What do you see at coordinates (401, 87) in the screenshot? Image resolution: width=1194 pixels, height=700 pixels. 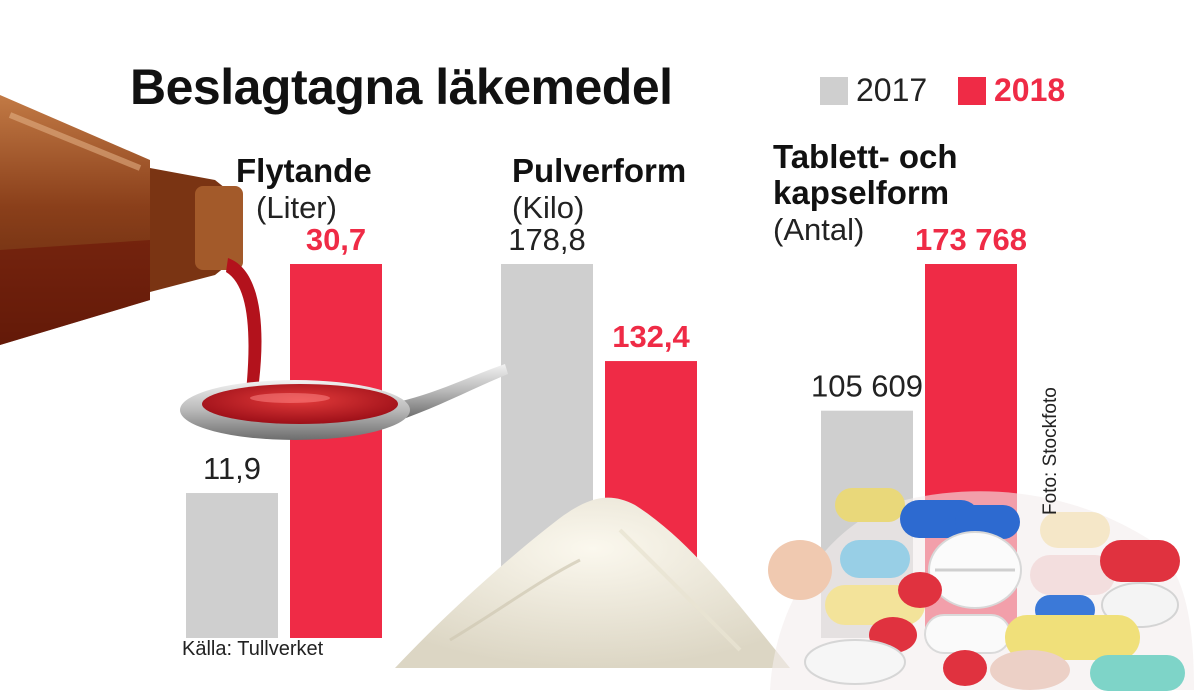 I see `chart-title: Beslagtagna läkemedel` at bounding box center [401, 87].